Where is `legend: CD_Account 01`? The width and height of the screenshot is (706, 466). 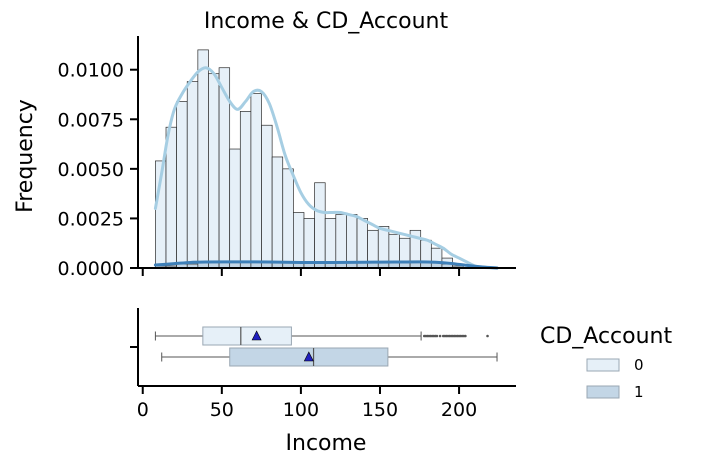
legend: CD_Account 01 is located at coordinates (606, 362).